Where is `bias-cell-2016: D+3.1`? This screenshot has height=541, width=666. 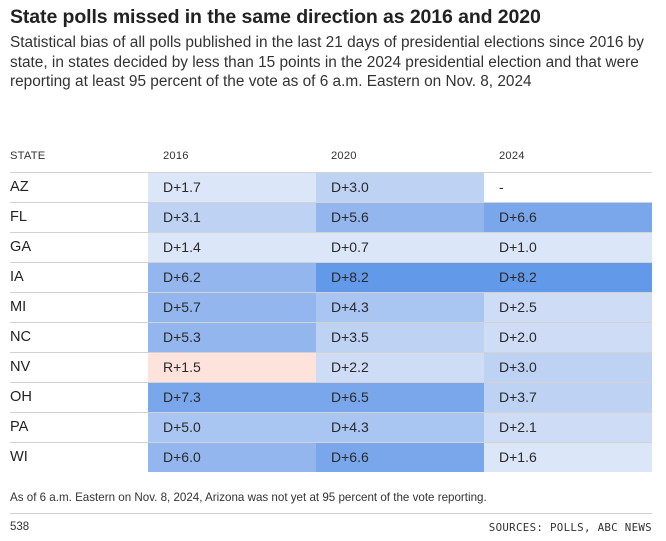 bias-cell-2016: D+3.1 is located at coordinates (232, 217).